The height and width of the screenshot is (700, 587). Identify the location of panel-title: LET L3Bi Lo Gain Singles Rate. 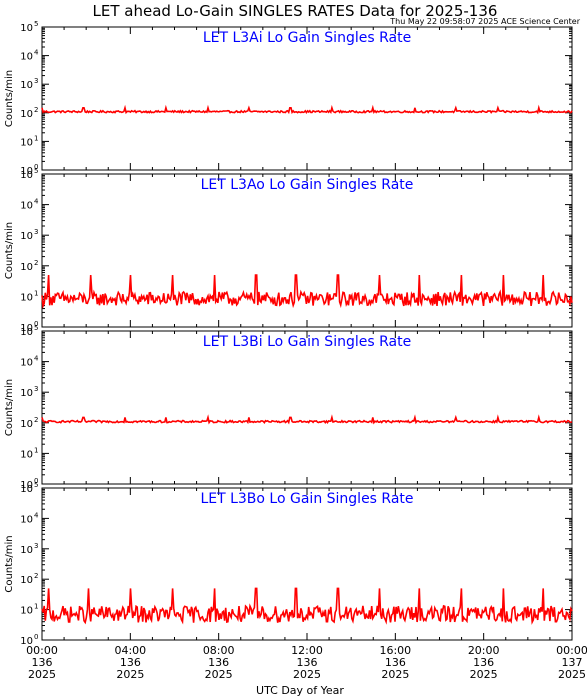
(307, 342).